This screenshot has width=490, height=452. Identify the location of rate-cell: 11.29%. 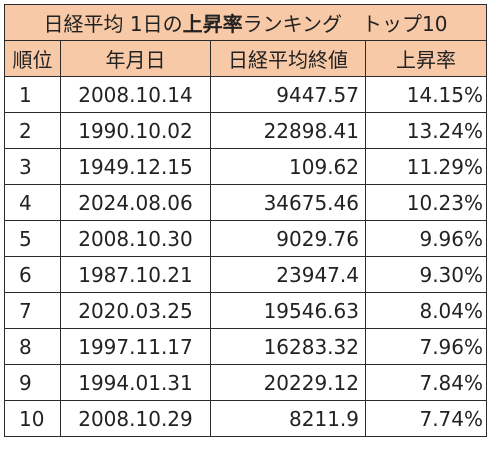
(426, 166).